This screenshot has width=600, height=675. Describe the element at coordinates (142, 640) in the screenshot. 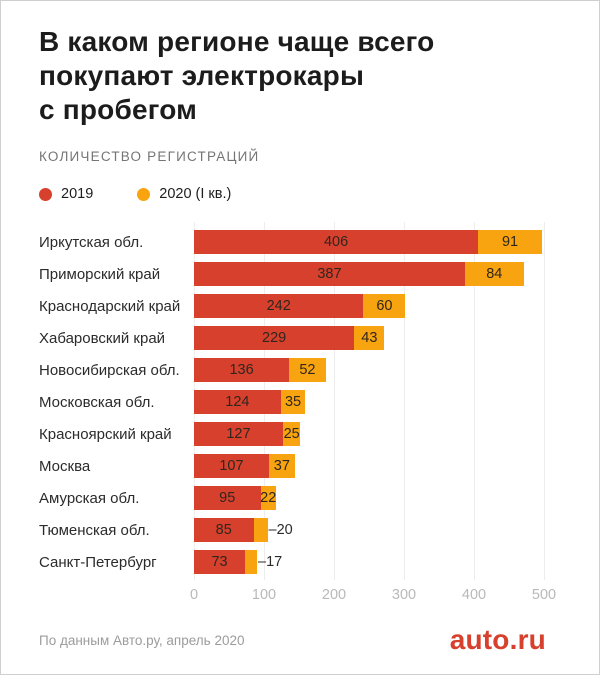

I see `source-note: По данным Авто.ру, апрель 2020` at that location.